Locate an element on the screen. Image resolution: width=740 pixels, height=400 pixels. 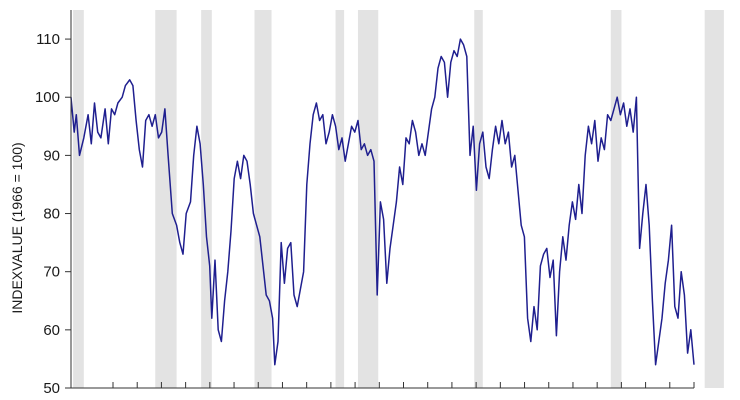
y-axis: 50 60 70 80 90 100 110 is located at coordinates (53, 203).